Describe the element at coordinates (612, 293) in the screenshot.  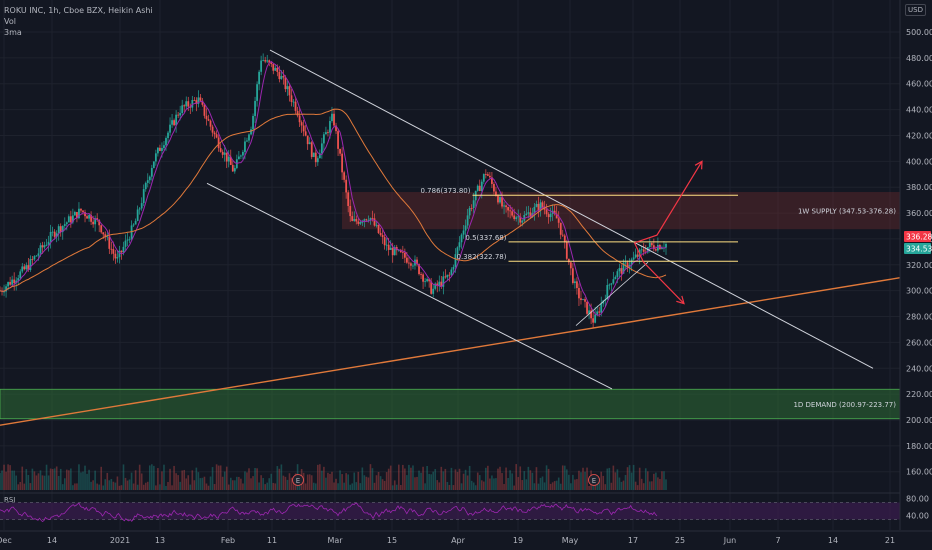
I see `rising-support-line` at that location.